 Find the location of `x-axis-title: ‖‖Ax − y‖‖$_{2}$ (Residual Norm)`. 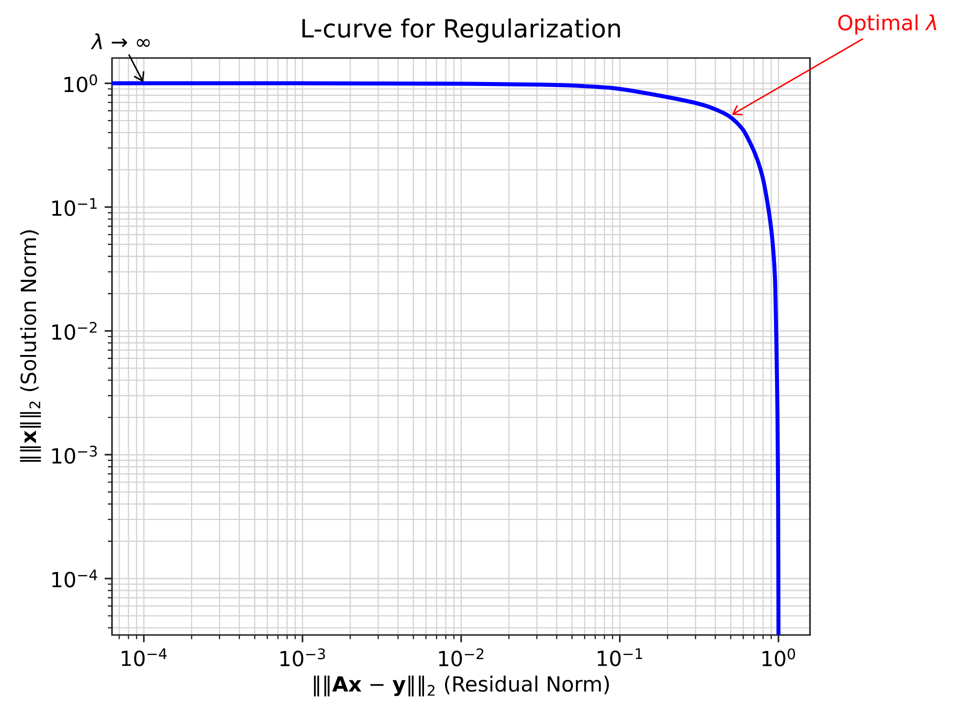

x-axis-title: ‖‖Ax − y‖‖$_{2}$ (Residual Norm) is located at coordinates (461, 686).